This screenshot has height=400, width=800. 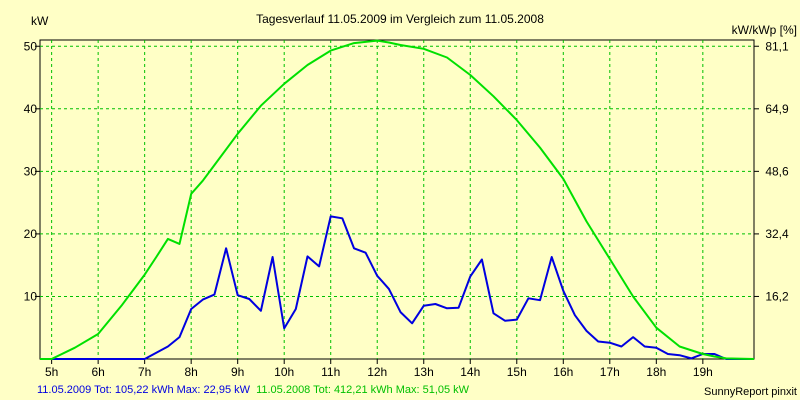 I want to click on x-tick-label: 19h, so click(x=703, y=372).